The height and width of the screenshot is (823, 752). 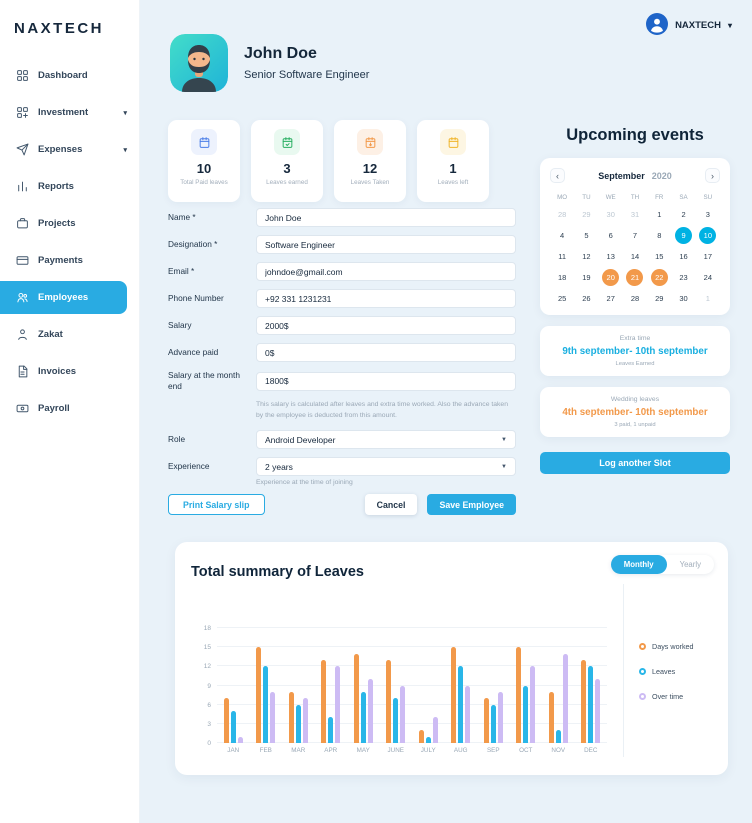 I want to click on calendar-day: 8, so click(x=659, y=235).